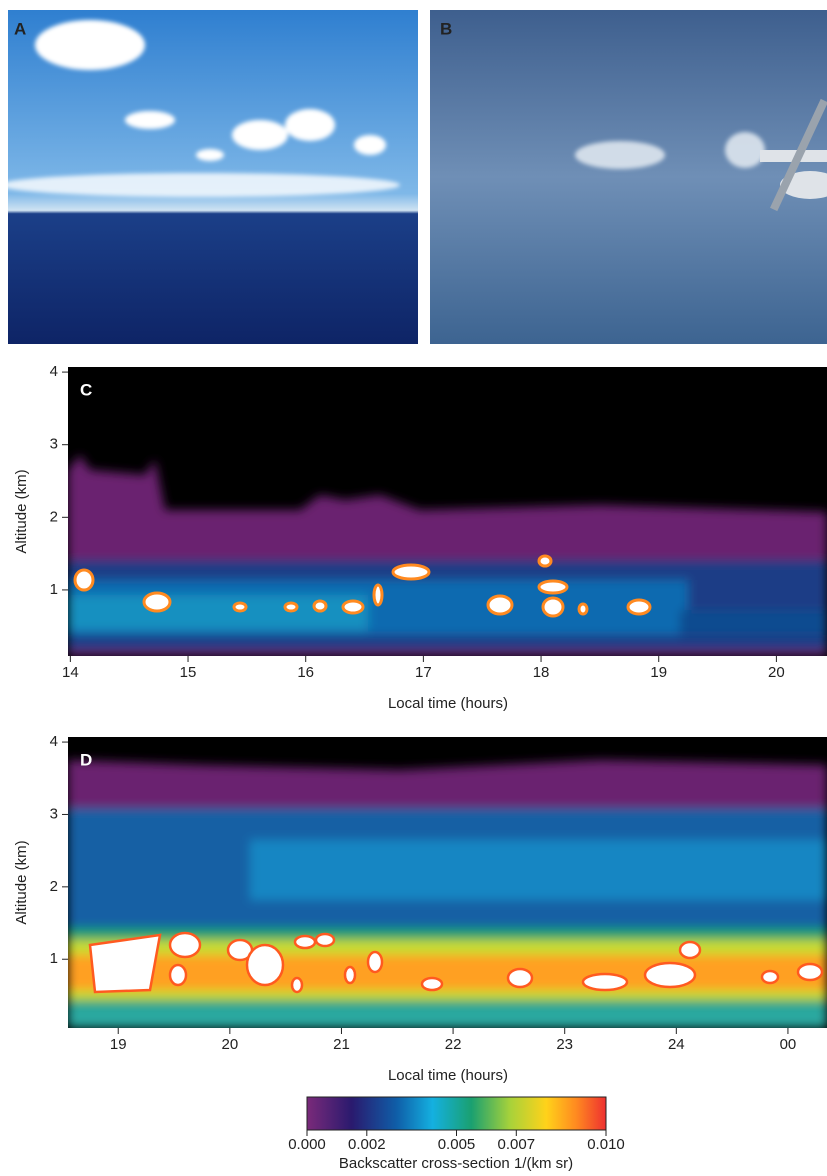 The width and height of the screenshot is (827, 1176). Describe the element at coordinates (86, 759) in the screenshot. I see `panel-label: D` at that location.